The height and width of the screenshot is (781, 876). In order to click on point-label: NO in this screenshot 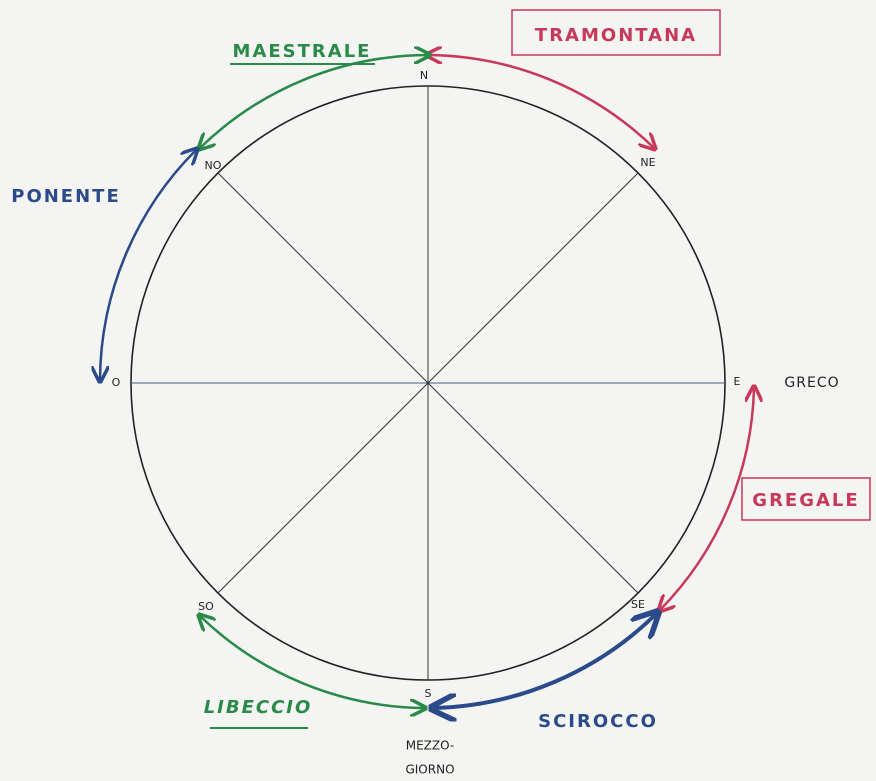, I will do `click(213, 165)`.